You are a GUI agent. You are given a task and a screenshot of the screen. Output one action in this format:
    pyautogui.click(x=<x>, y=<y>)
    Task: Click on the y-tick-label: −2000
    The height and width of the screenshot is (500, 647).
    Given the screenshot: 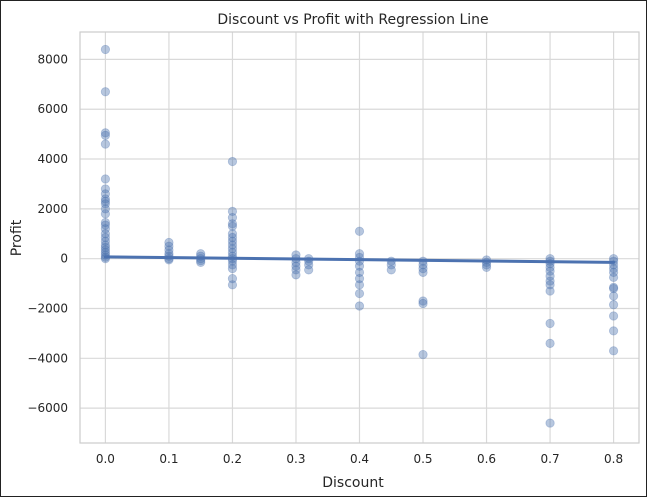 What is the action you would take?
    pyautogui.click(x=47, y=308)
    